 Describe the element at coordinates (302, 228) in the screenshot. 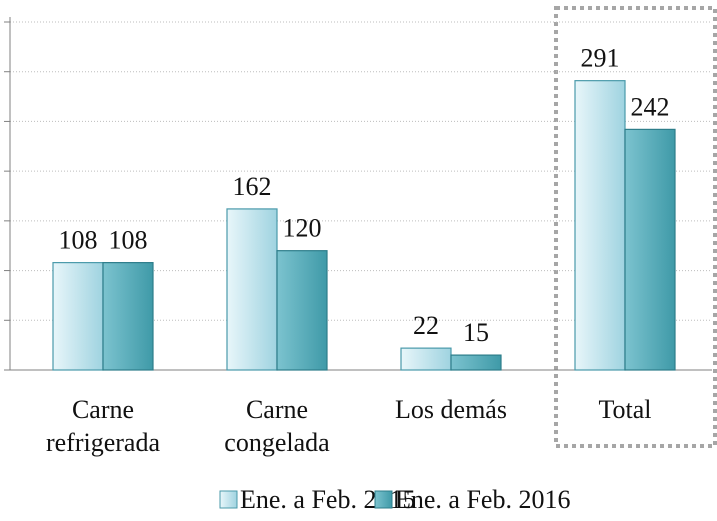

I see `value-label: 120` at that location.